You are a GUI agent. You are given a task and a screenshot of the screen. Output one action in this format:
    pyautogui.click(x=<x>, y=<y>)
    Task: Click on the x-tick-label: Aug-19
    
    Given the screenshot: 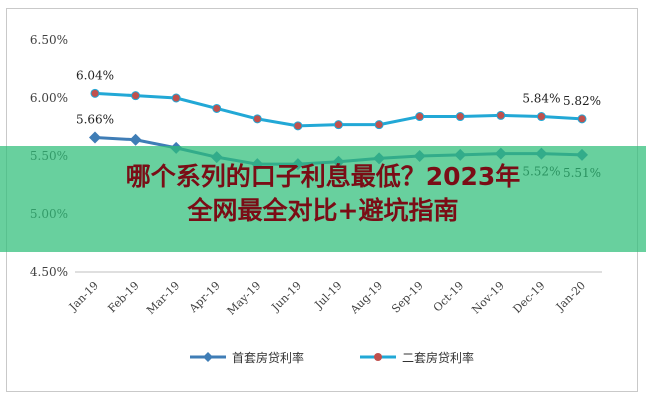 What is the action you would take?
    pyautogui.click(x=366, y=298)
    